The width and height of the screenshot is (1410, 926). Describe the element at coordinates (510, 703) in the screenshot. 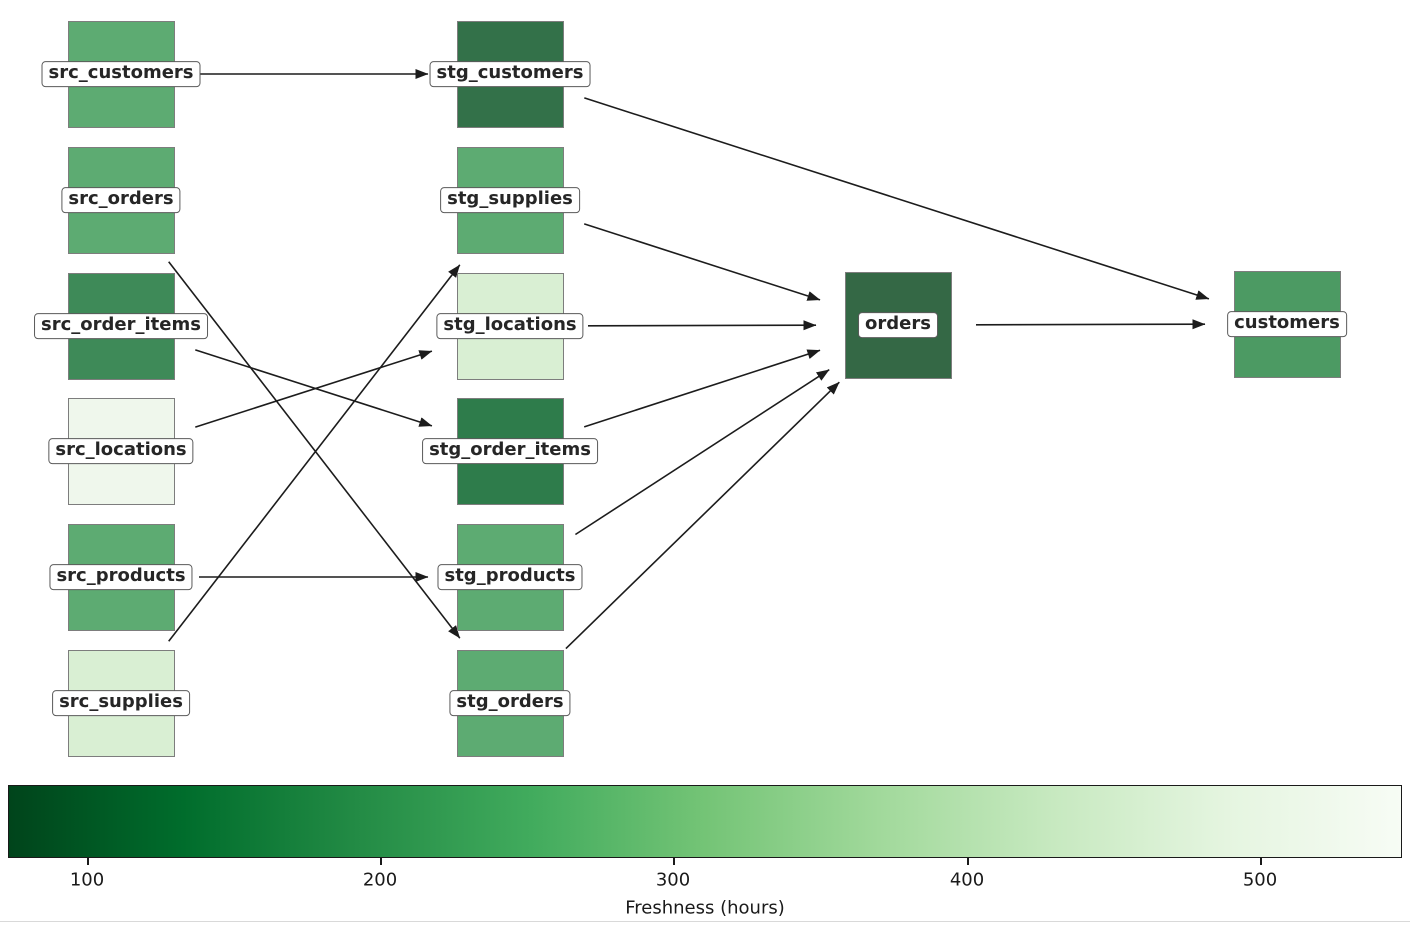

I see `node-label-stg_orders: stg_orders` at that location.